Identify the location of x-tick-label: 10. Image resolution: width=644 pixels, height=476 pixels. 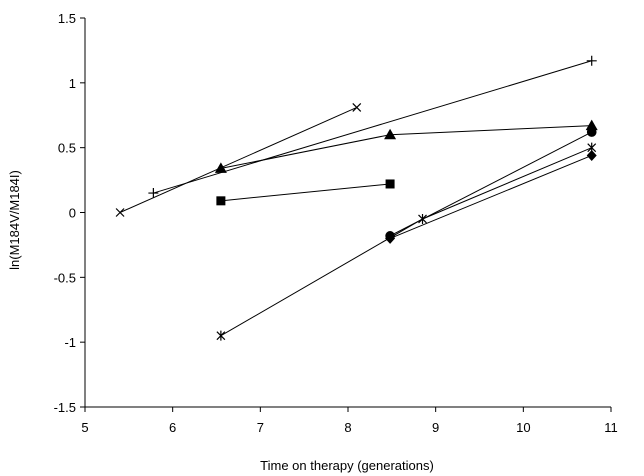
(523, 427).